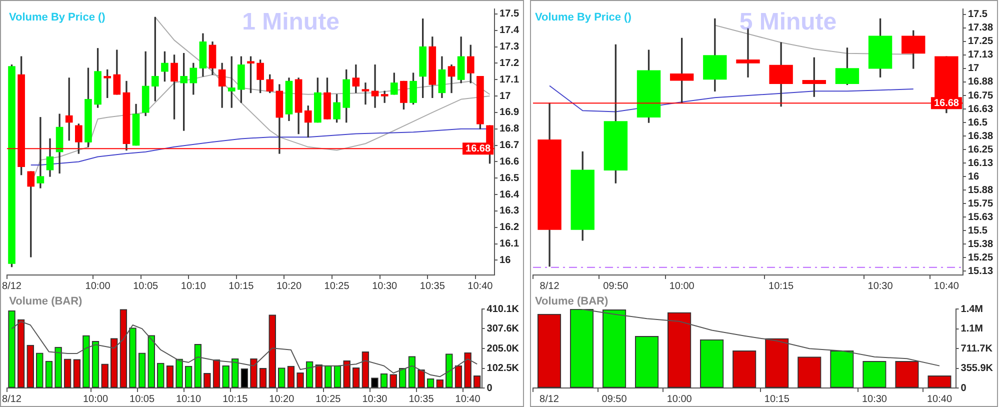 This screenshot has width=1000, height=407. What do you see at coordinates (503, 328) in the screenshot?
I see `y-tick-label: 307.6K` at bounding box center [503, 328].